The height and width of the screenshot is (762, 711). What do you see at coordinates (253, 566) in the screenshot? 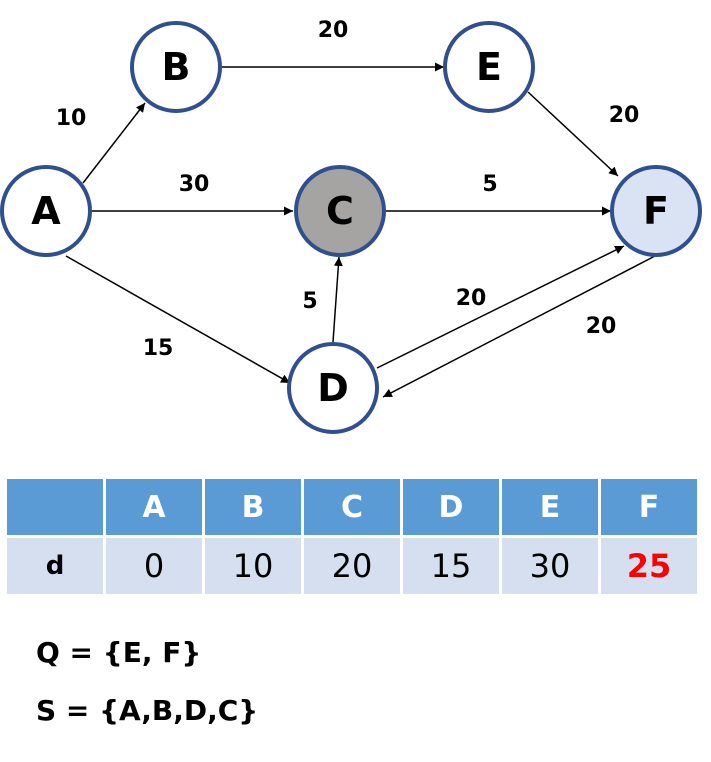
I see `distance-b: 10` at bounding box center [253, 566].